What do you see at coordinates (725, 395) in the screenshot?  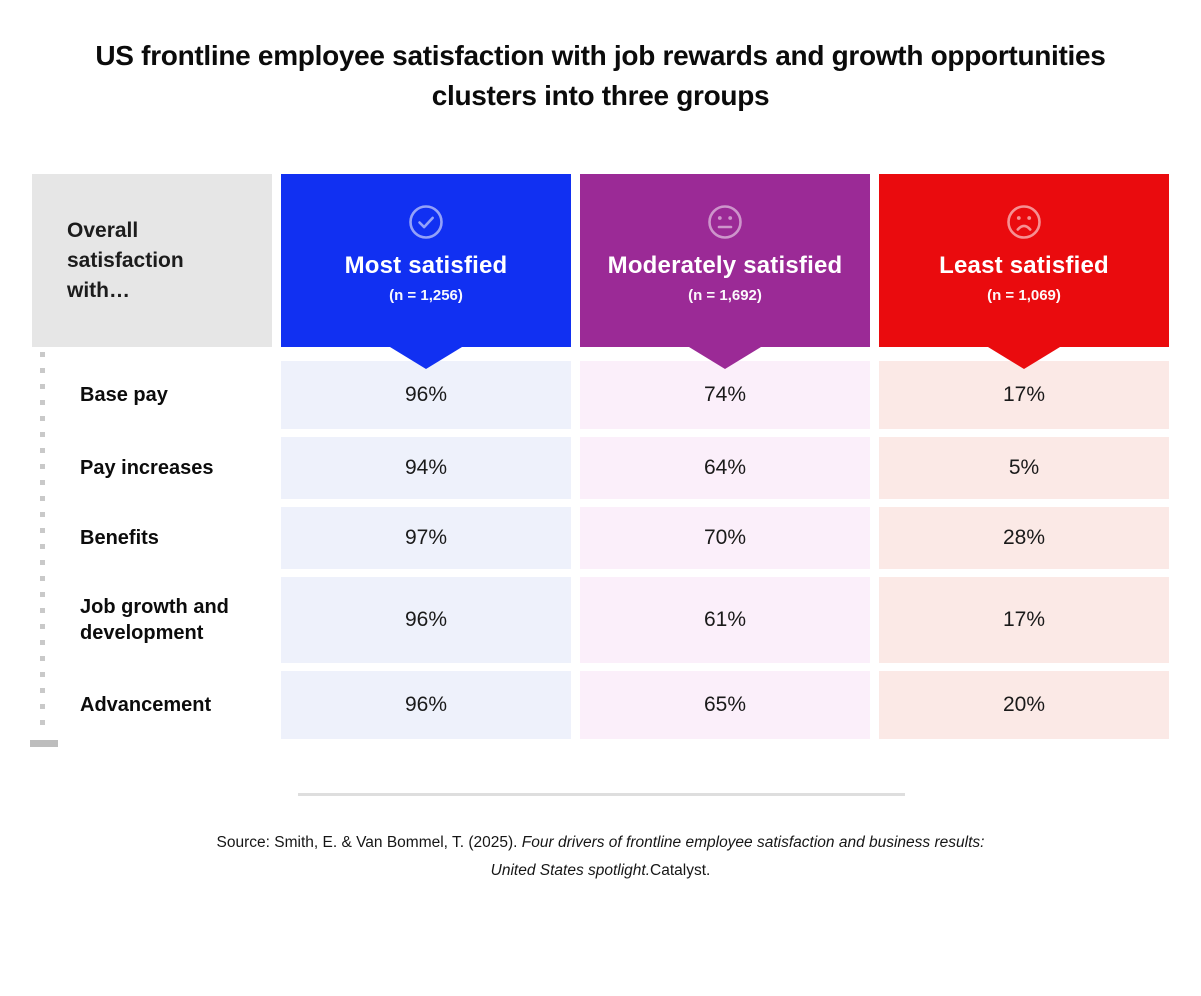 I see `value-cell: 74%` at bounding box center [725, 395].